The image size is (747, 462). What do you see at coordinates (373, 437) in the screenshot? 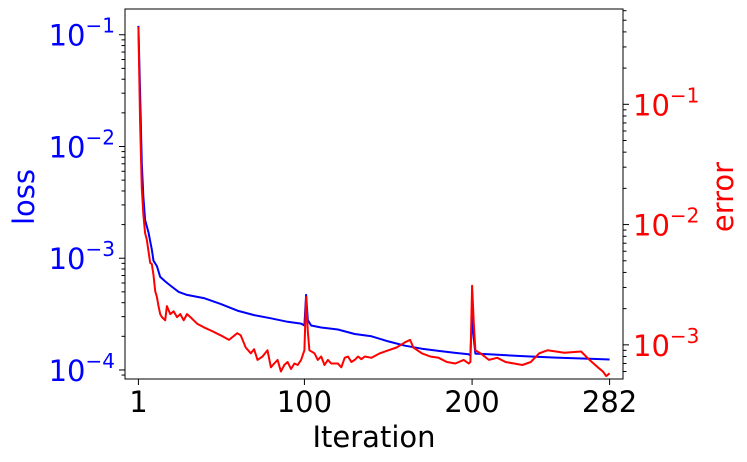
I see `x-axis-title: Iteration` at bounding box center [373, 437].